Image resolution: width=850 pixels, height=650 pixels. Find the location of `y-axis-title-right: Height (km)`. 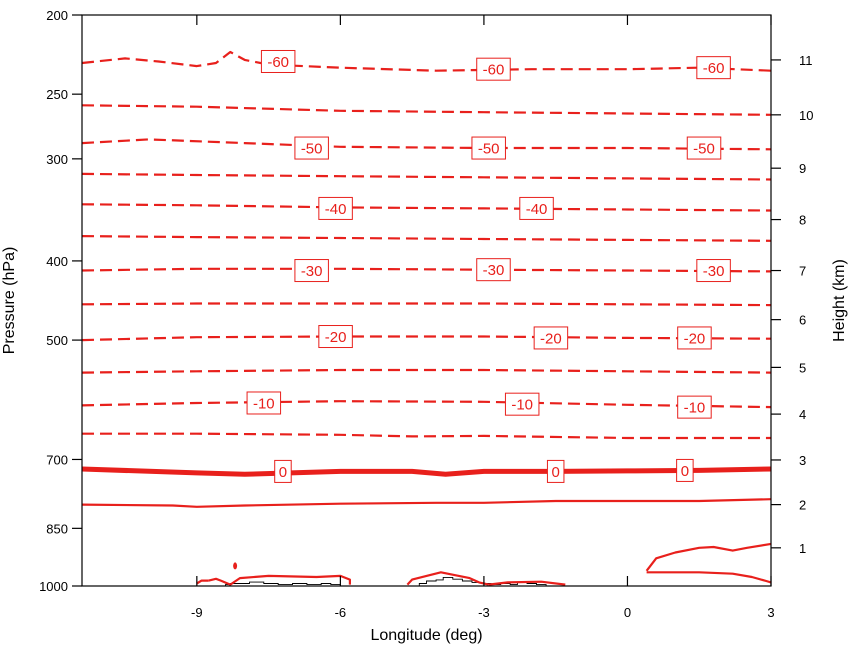

y-axis-title-right: Height (km) is located at coordinates (839, 300).